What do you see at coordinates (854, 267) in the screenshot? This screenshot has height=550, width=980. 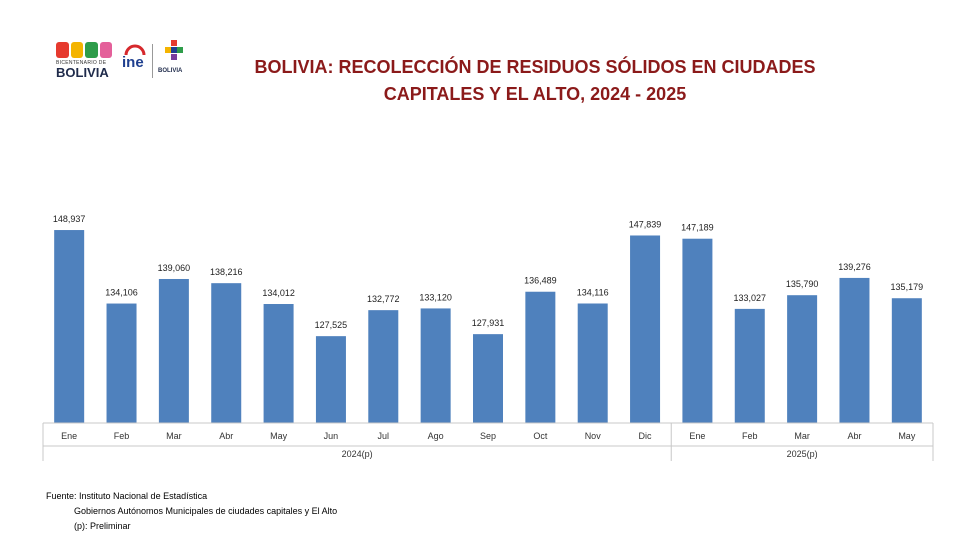 I see `data-label: 139,276` at bounding box center [854, 267].